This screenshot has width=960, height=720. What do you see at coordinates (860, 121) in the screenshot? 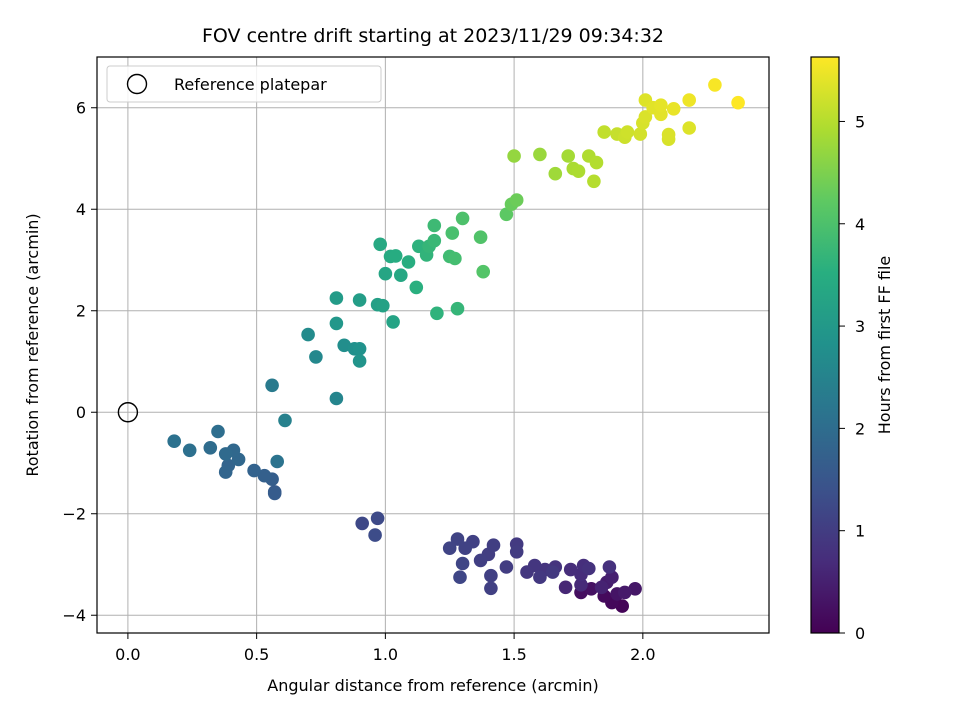
I see `colorbar-tick-label: 5` at bounding box center [860, 121].